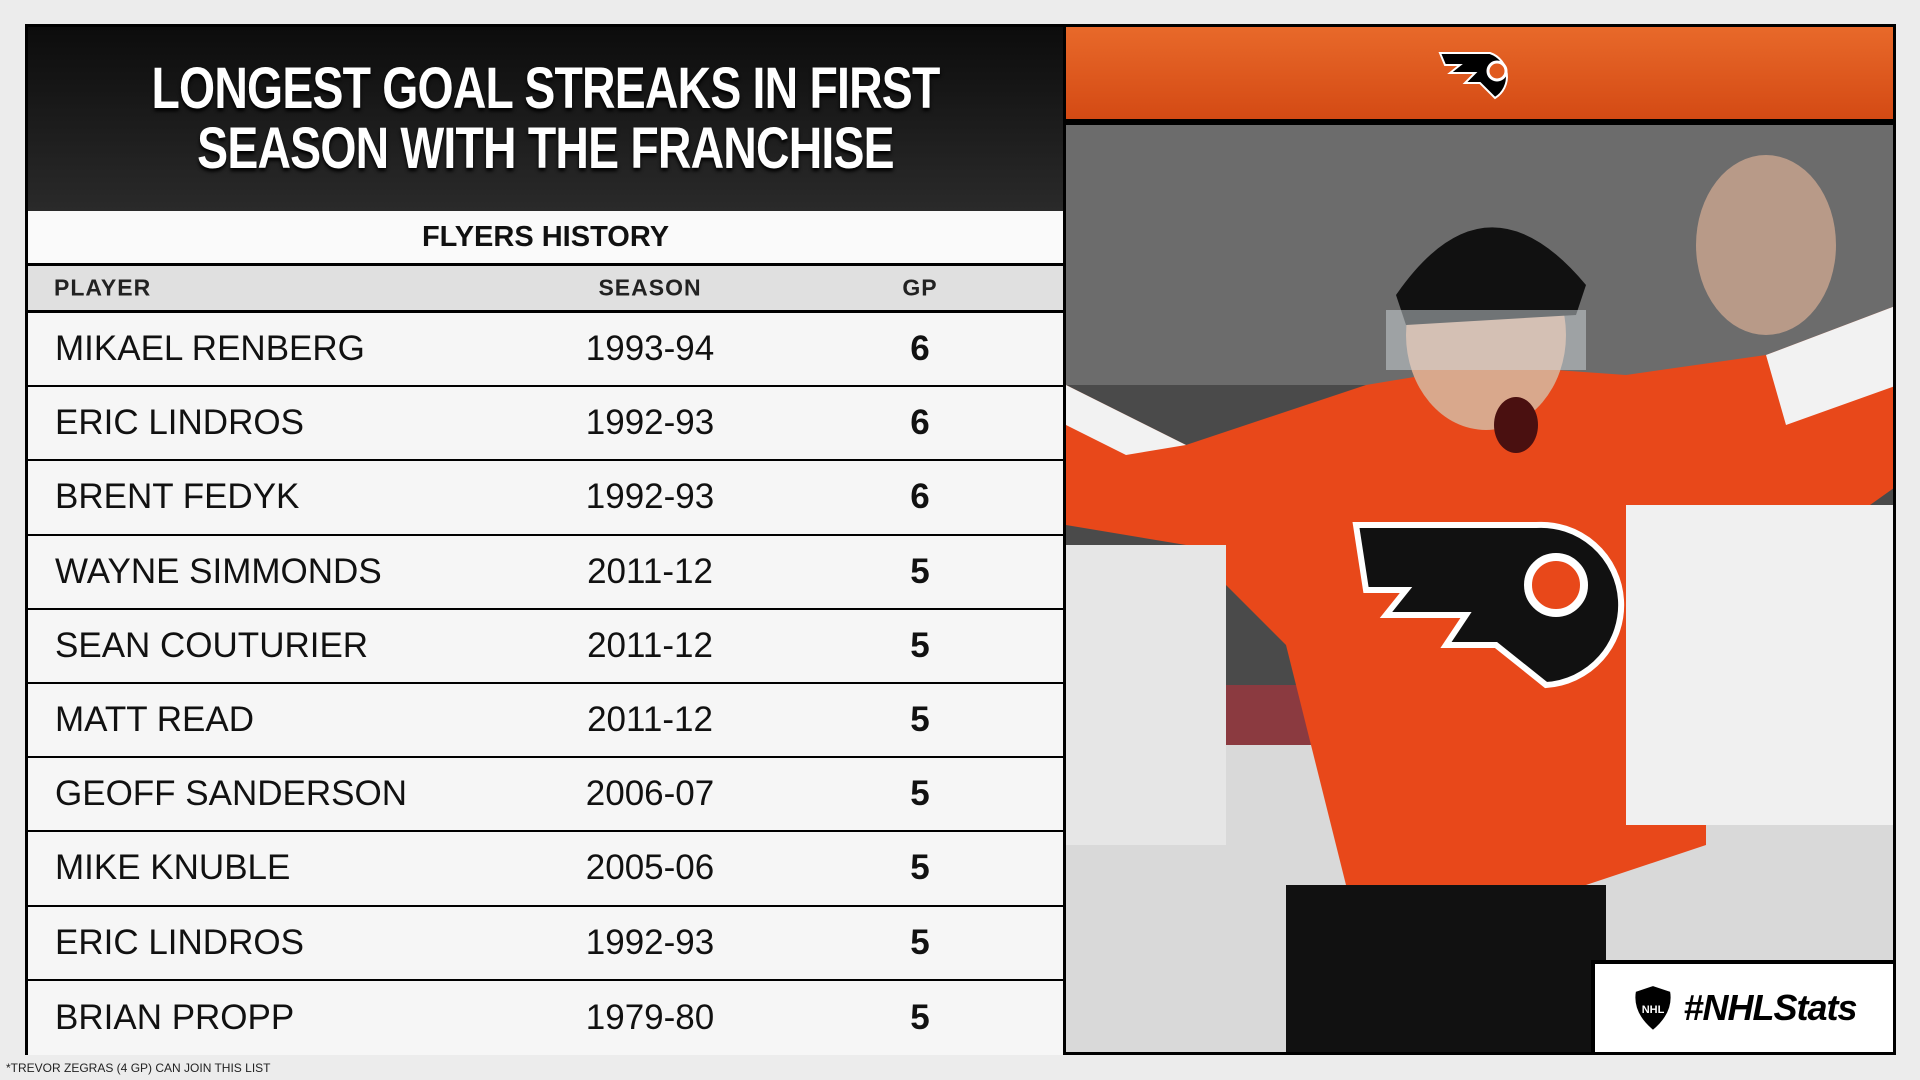 The width and height of the screenshot is (1920, 1080). Describe the element at coordinates (545, 869) in the screenshot. I see `table-row: MIKE KNUBLE 2005-06 5` at that location.